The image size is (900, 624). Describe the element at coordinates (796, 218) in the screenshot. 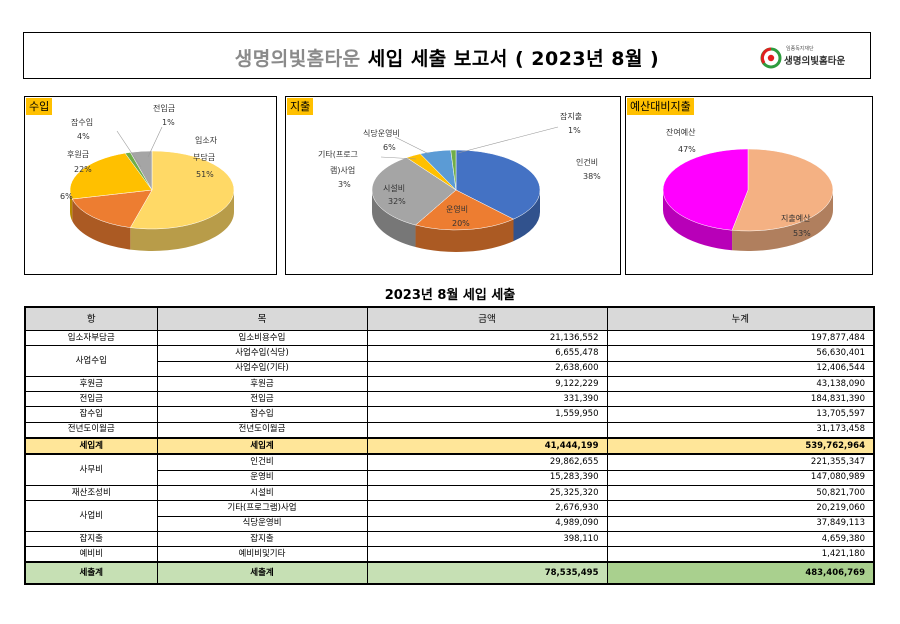

I see `budget-label-0a: 지출예산` at that location.